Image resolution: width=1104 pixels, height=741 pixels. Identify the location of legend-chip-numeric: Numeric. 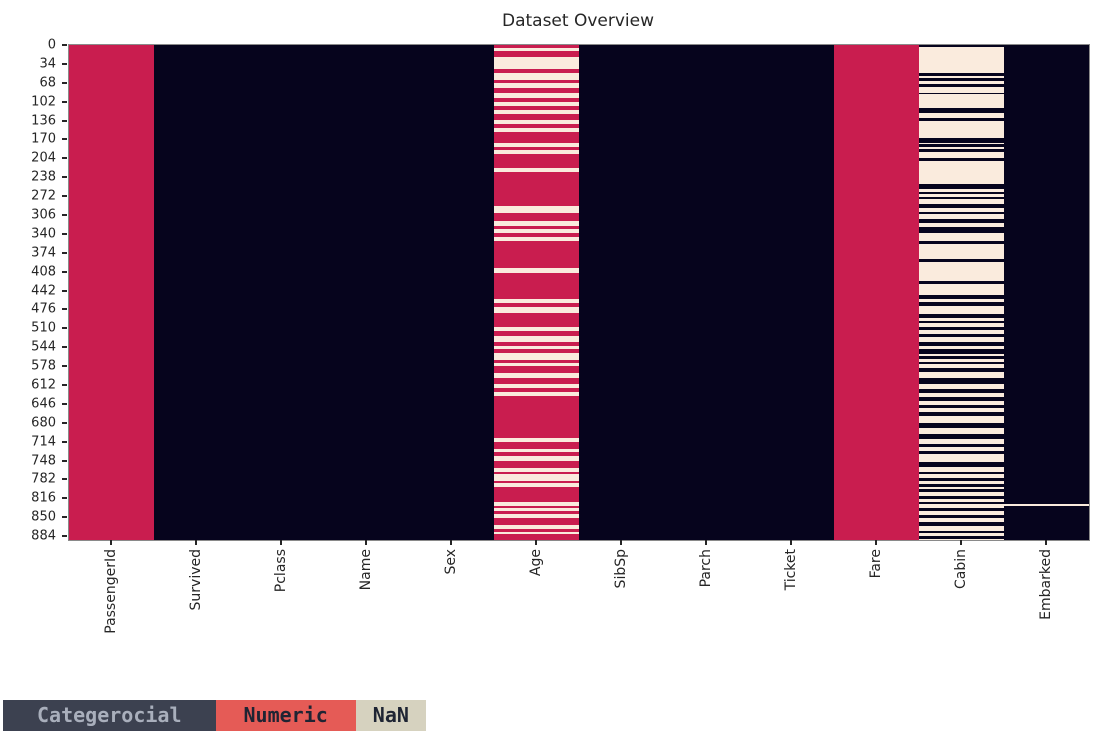
(285, 715).